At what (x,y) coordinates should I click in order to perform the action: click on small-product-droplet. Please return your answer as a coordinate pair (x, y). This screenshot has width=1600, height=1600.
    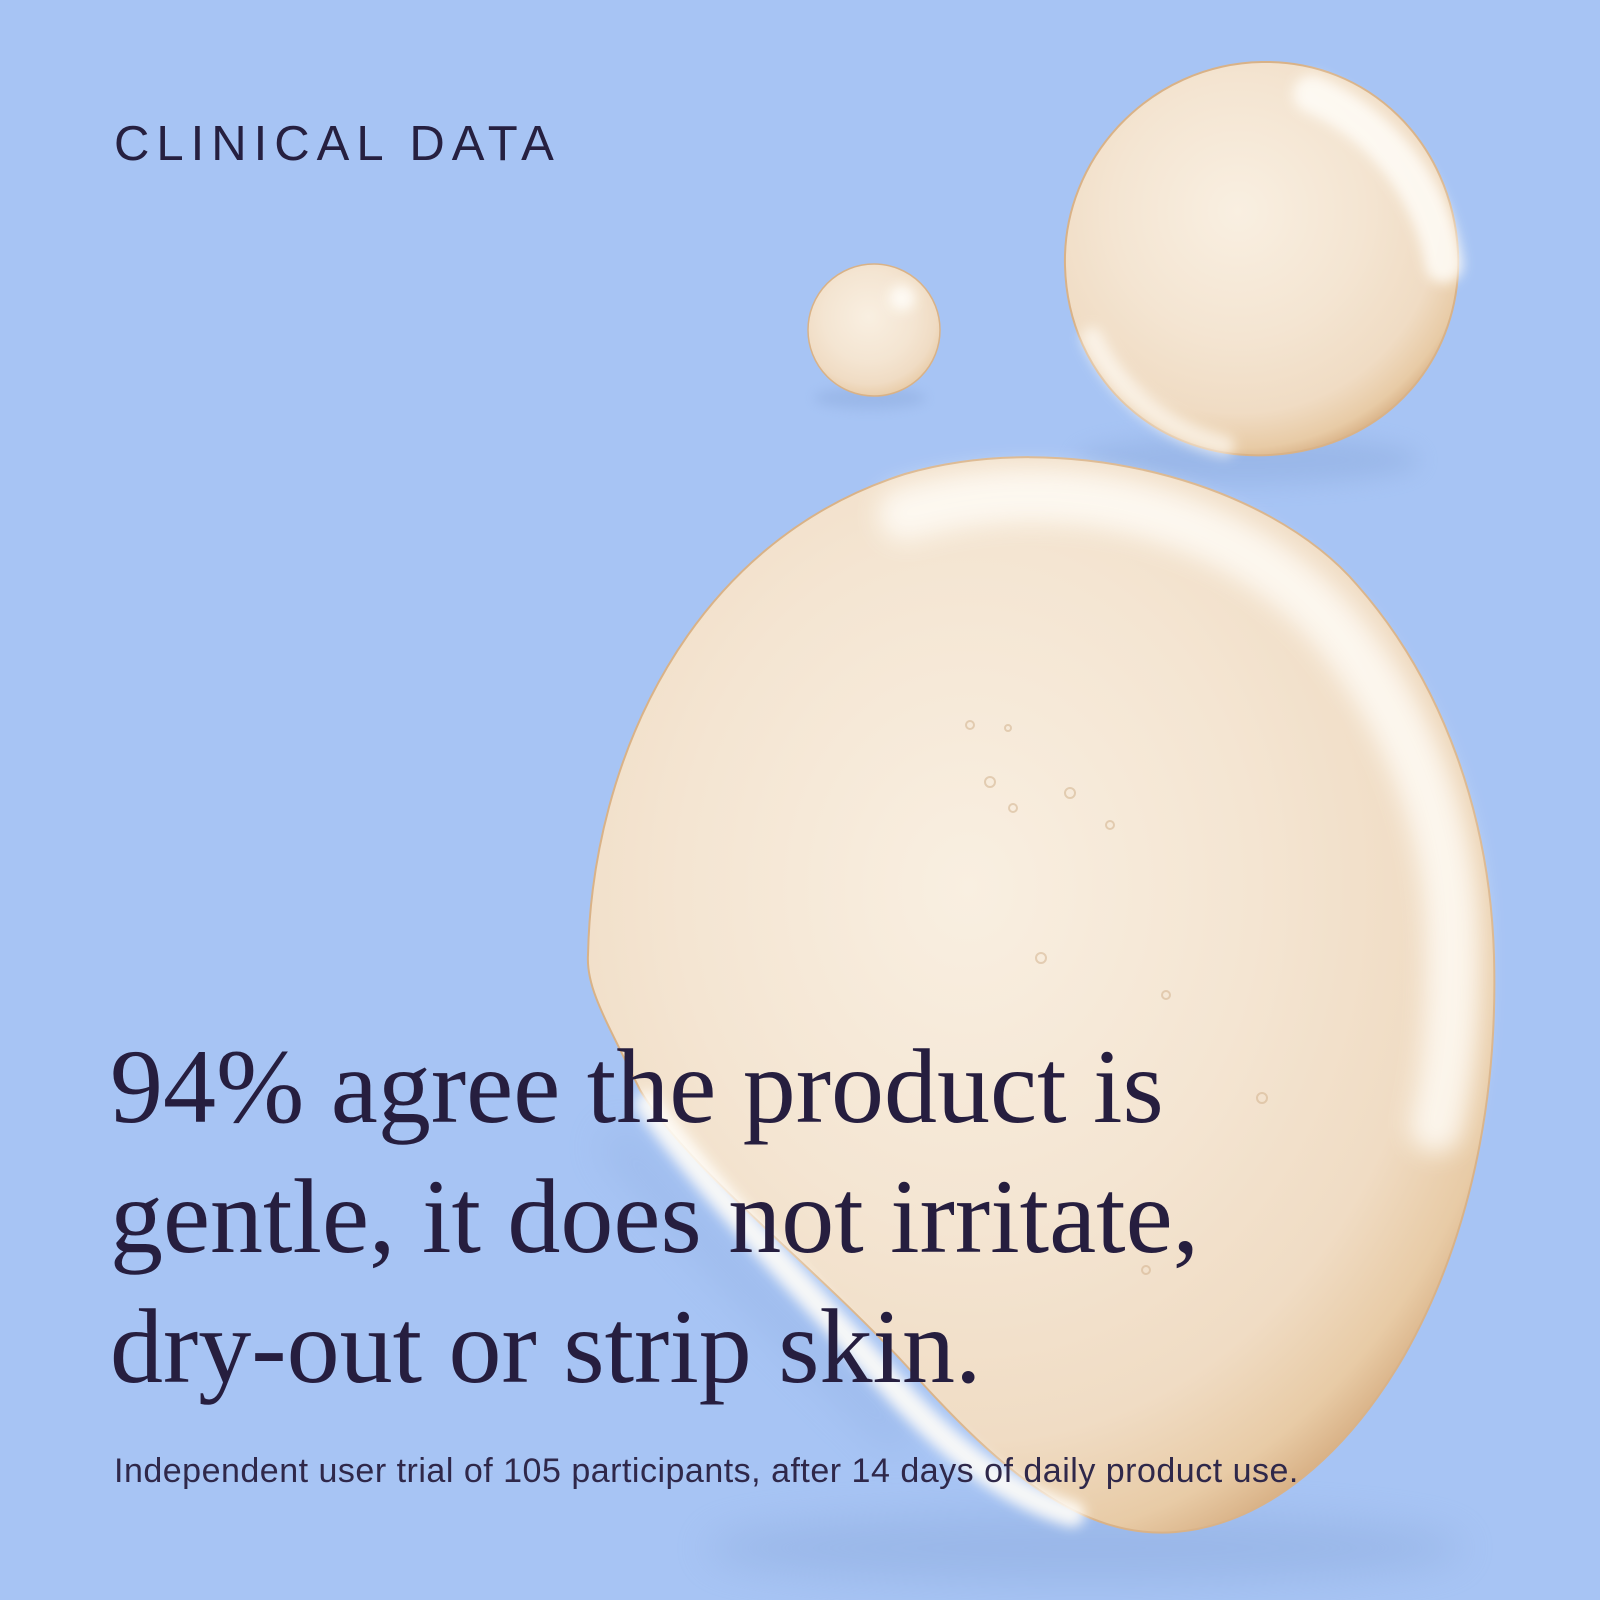
    Looking at the image, I should click on (874, 330).